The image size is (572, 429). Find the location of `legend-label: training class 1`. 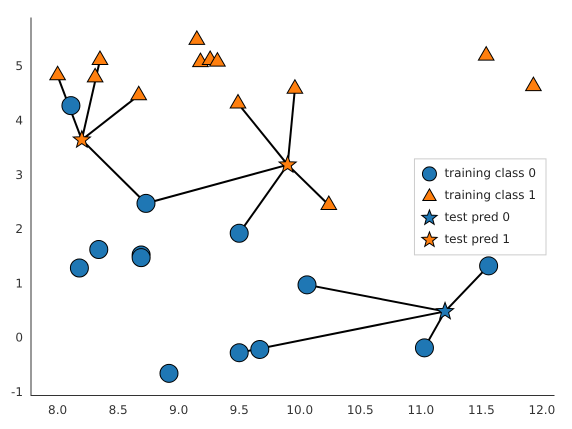

legend-label: training class 1 is located at coordinates (490, 195).